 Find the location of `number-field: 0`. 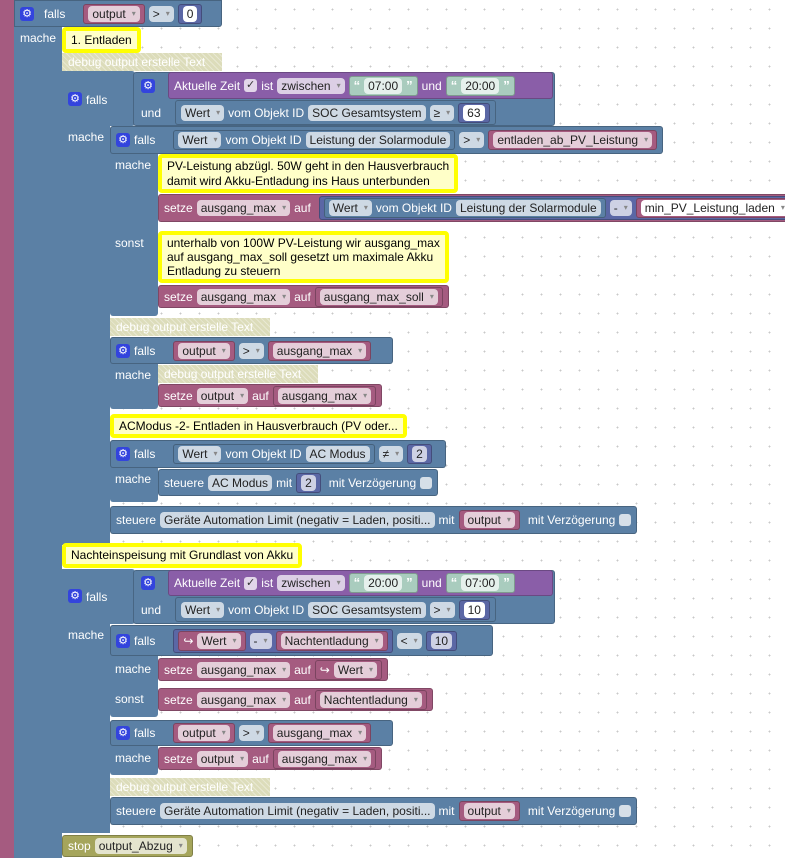

number-field: 0 is located at coordinates (190, 13).